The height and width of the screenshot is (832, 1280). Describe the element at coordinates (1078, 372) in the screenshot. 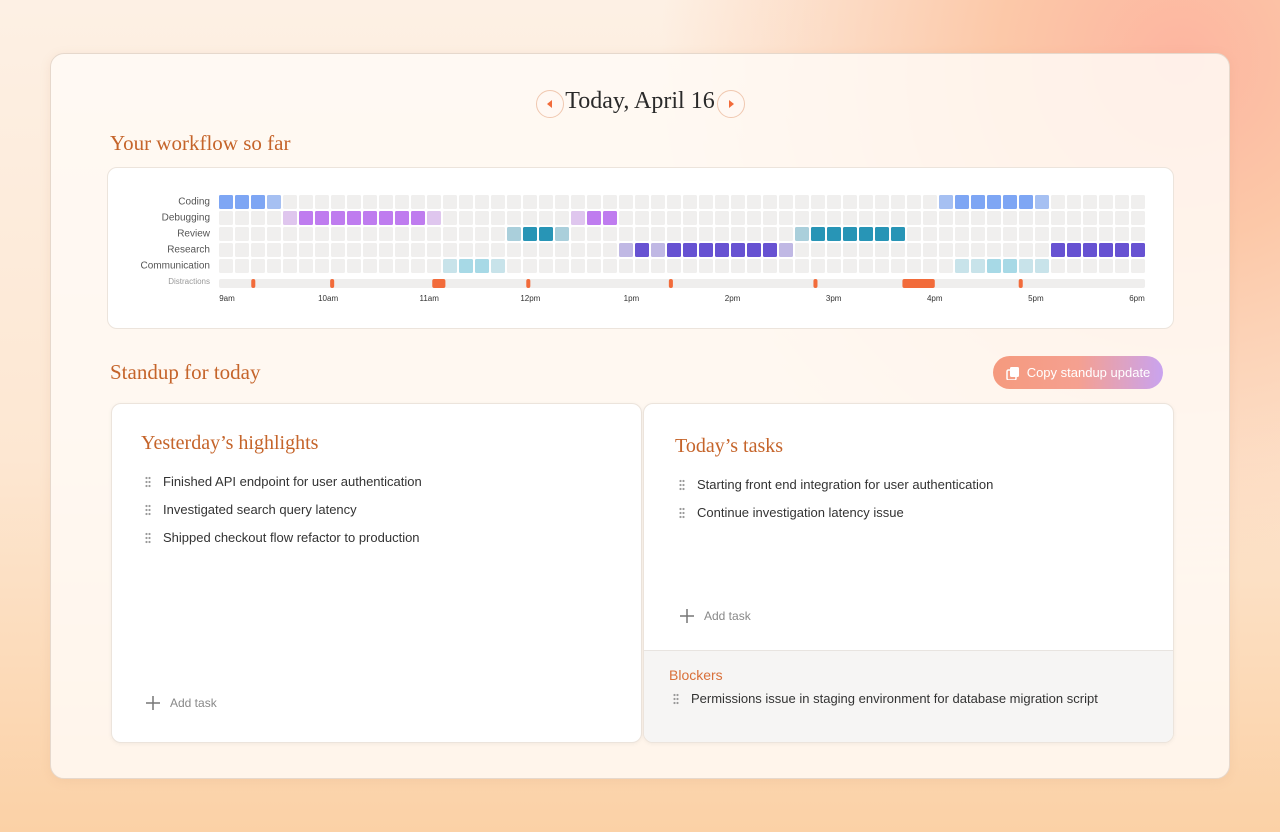

I see `copy-standup-button: Copy standup update` at that location.